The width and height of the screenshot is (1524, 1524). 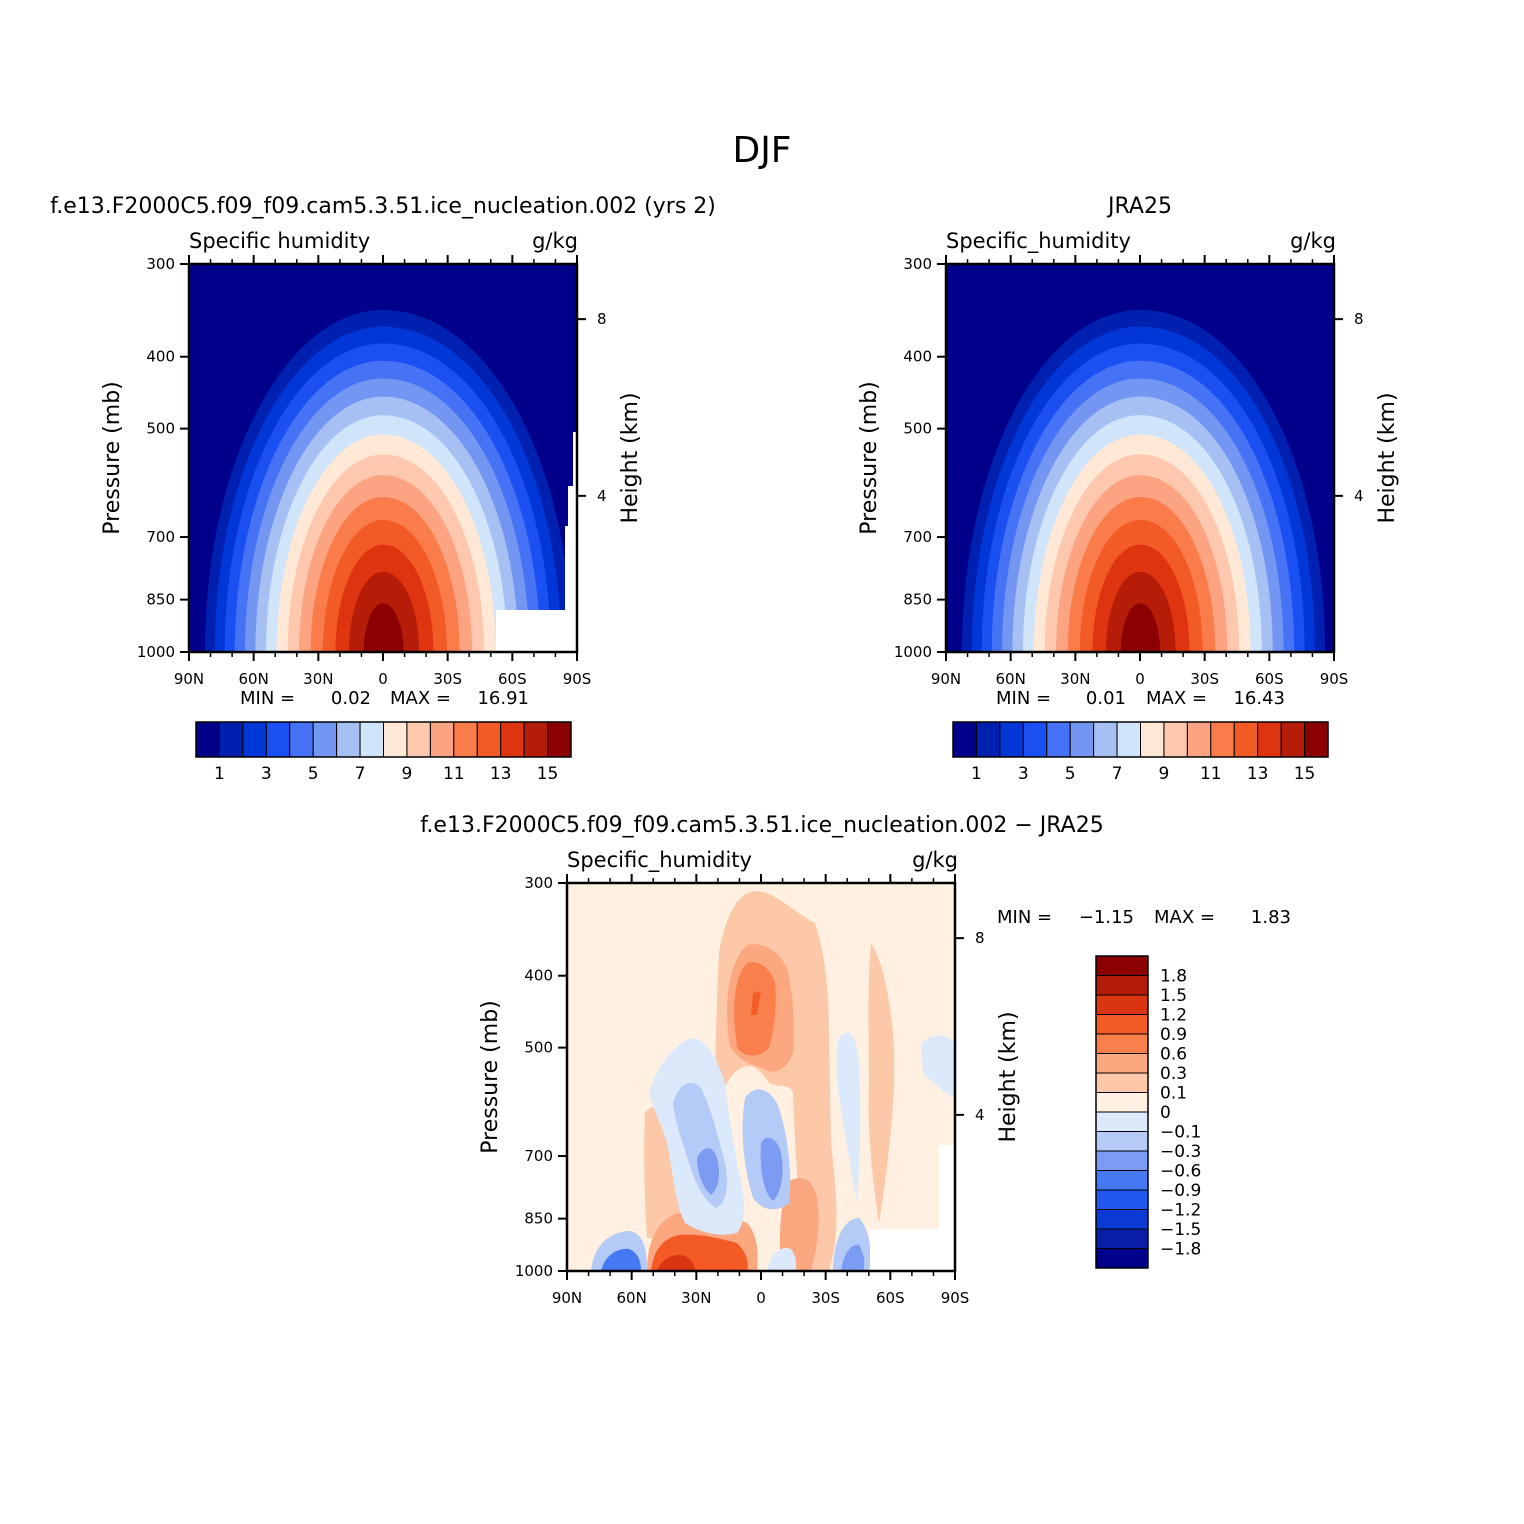 I want to click on panel-reanalysis-max-value: 16.43, so click(x=1259, y=698).